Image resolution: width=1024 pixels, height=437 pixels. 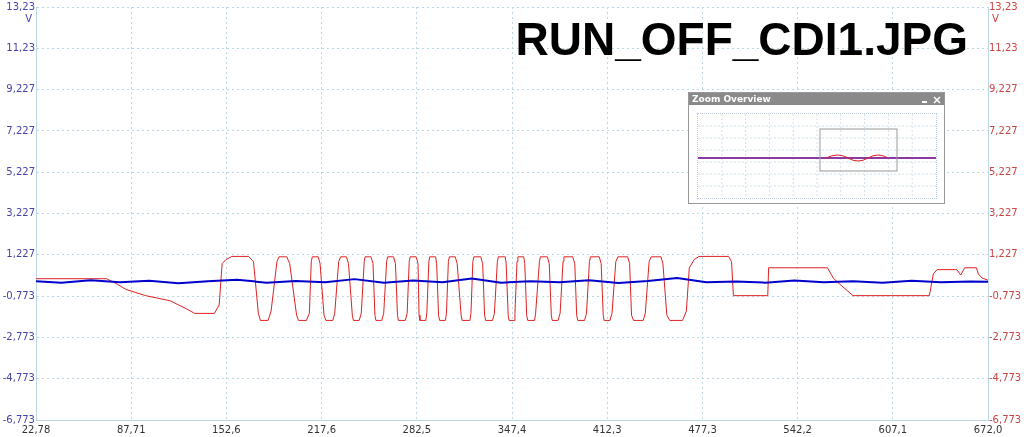 What do you see at coordinates (1003, 130) in the screenshot?
I see `y2-tick-label: 7,227` at bounding box center [1003, 130].